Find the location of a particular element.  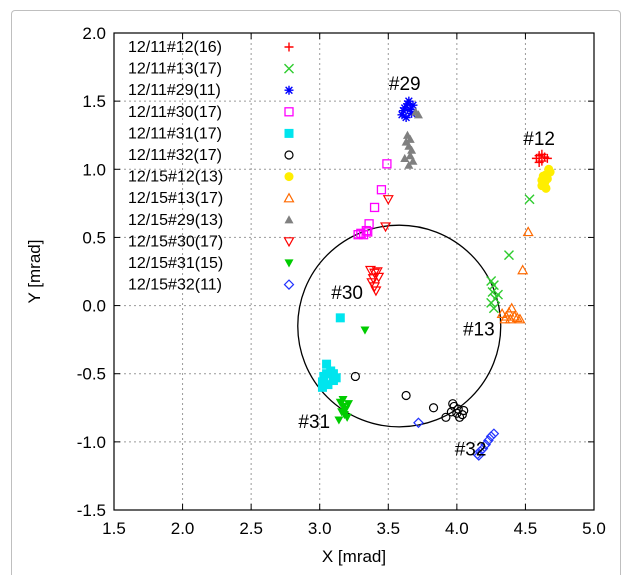

y-tick-label: 1.5 is located at coordinates (94, 101).